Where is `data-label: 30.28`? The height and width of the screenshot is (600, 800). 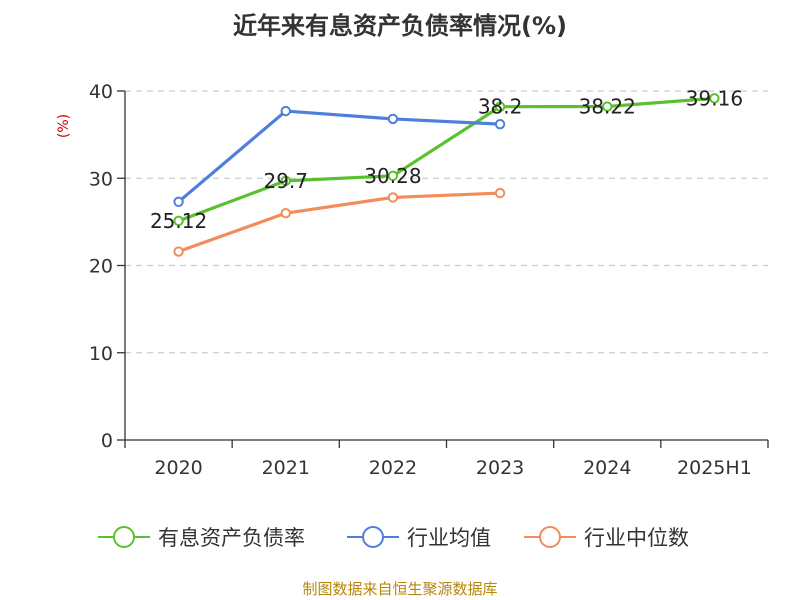 data-label: 30.28 is located at coordinates (392, 176).